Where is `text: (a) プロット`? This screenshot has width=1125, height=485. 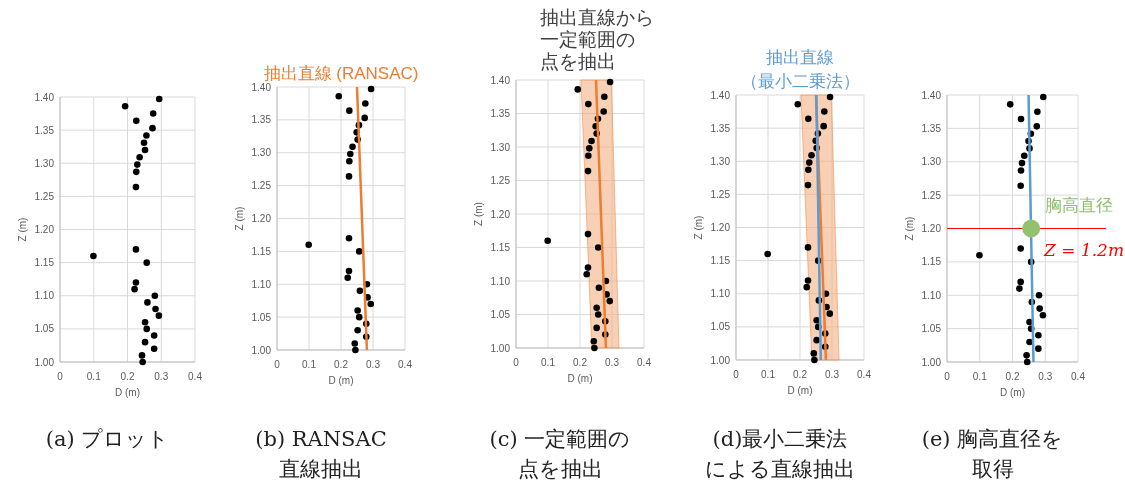 text: (a) プロット is located at coordinates (107, 439).